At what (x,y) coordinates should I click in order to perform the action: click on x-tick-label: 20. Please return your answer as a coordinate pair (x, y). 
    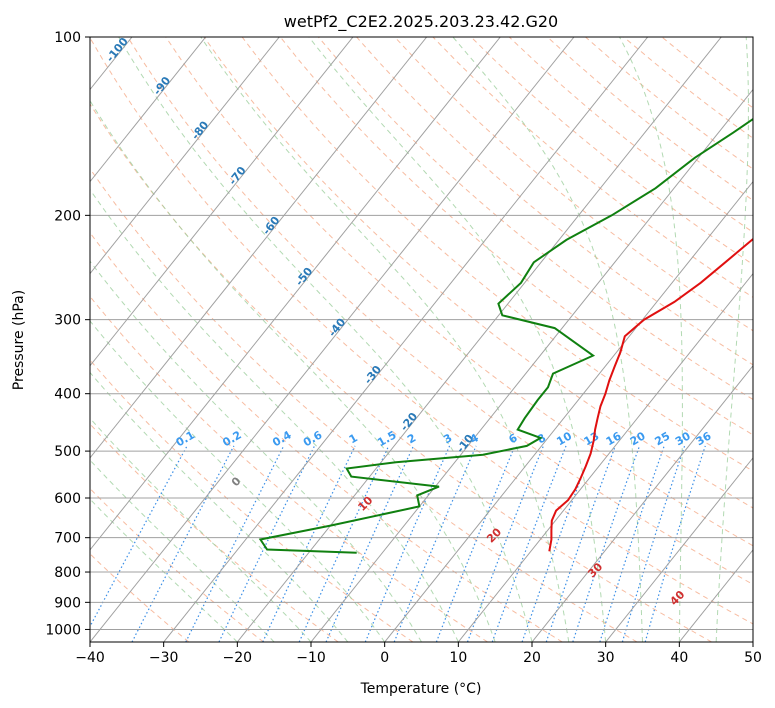
    Looking at the image, I should click on (532, 658).